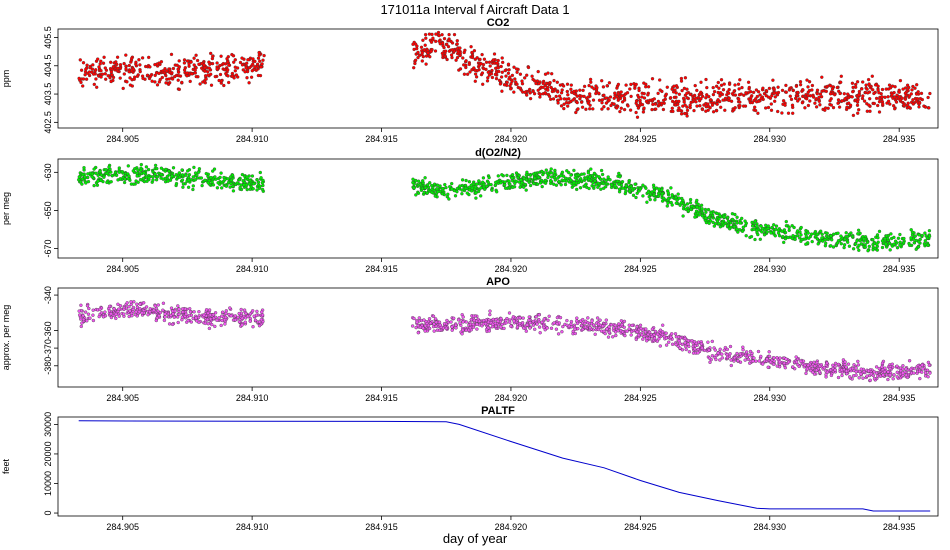 The height and width of the screenshot is (550, 950). I want to click on x-tick-label: 284.915, so click(381, 398).